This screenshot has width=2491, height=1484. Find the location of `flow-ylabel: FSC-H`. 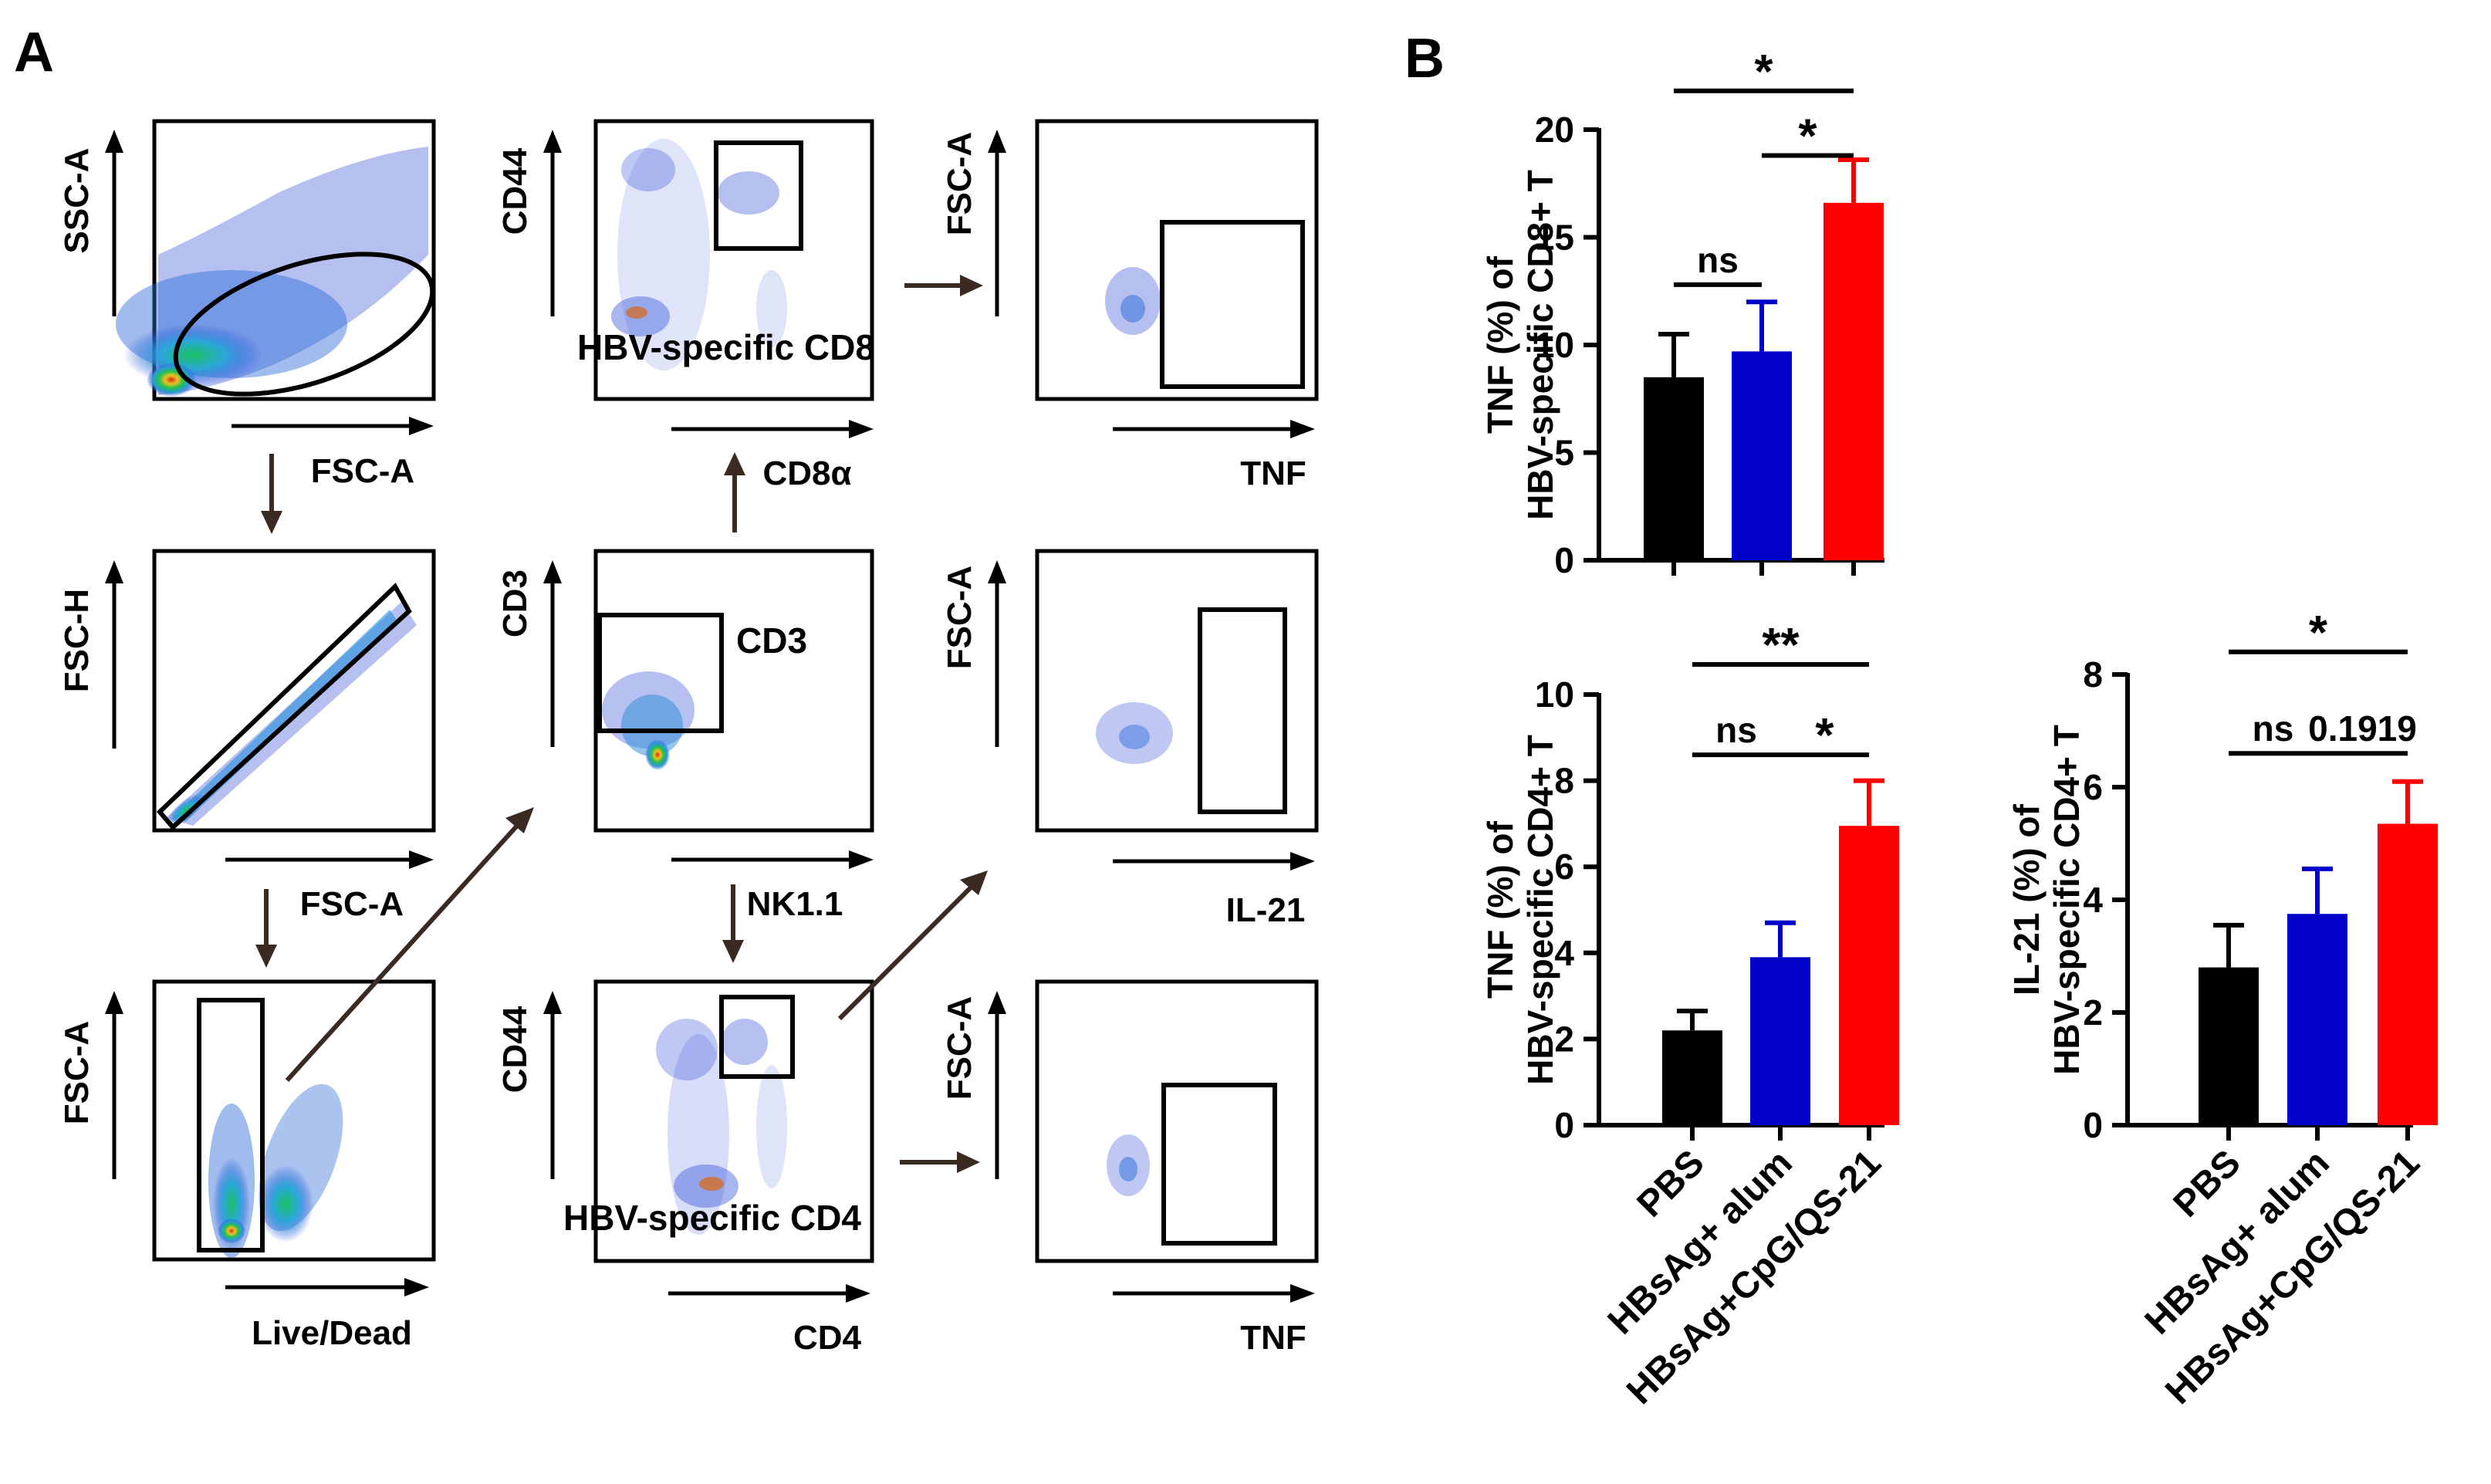

flow-ylabel: FSC-H is located at coordinates (77, 640).